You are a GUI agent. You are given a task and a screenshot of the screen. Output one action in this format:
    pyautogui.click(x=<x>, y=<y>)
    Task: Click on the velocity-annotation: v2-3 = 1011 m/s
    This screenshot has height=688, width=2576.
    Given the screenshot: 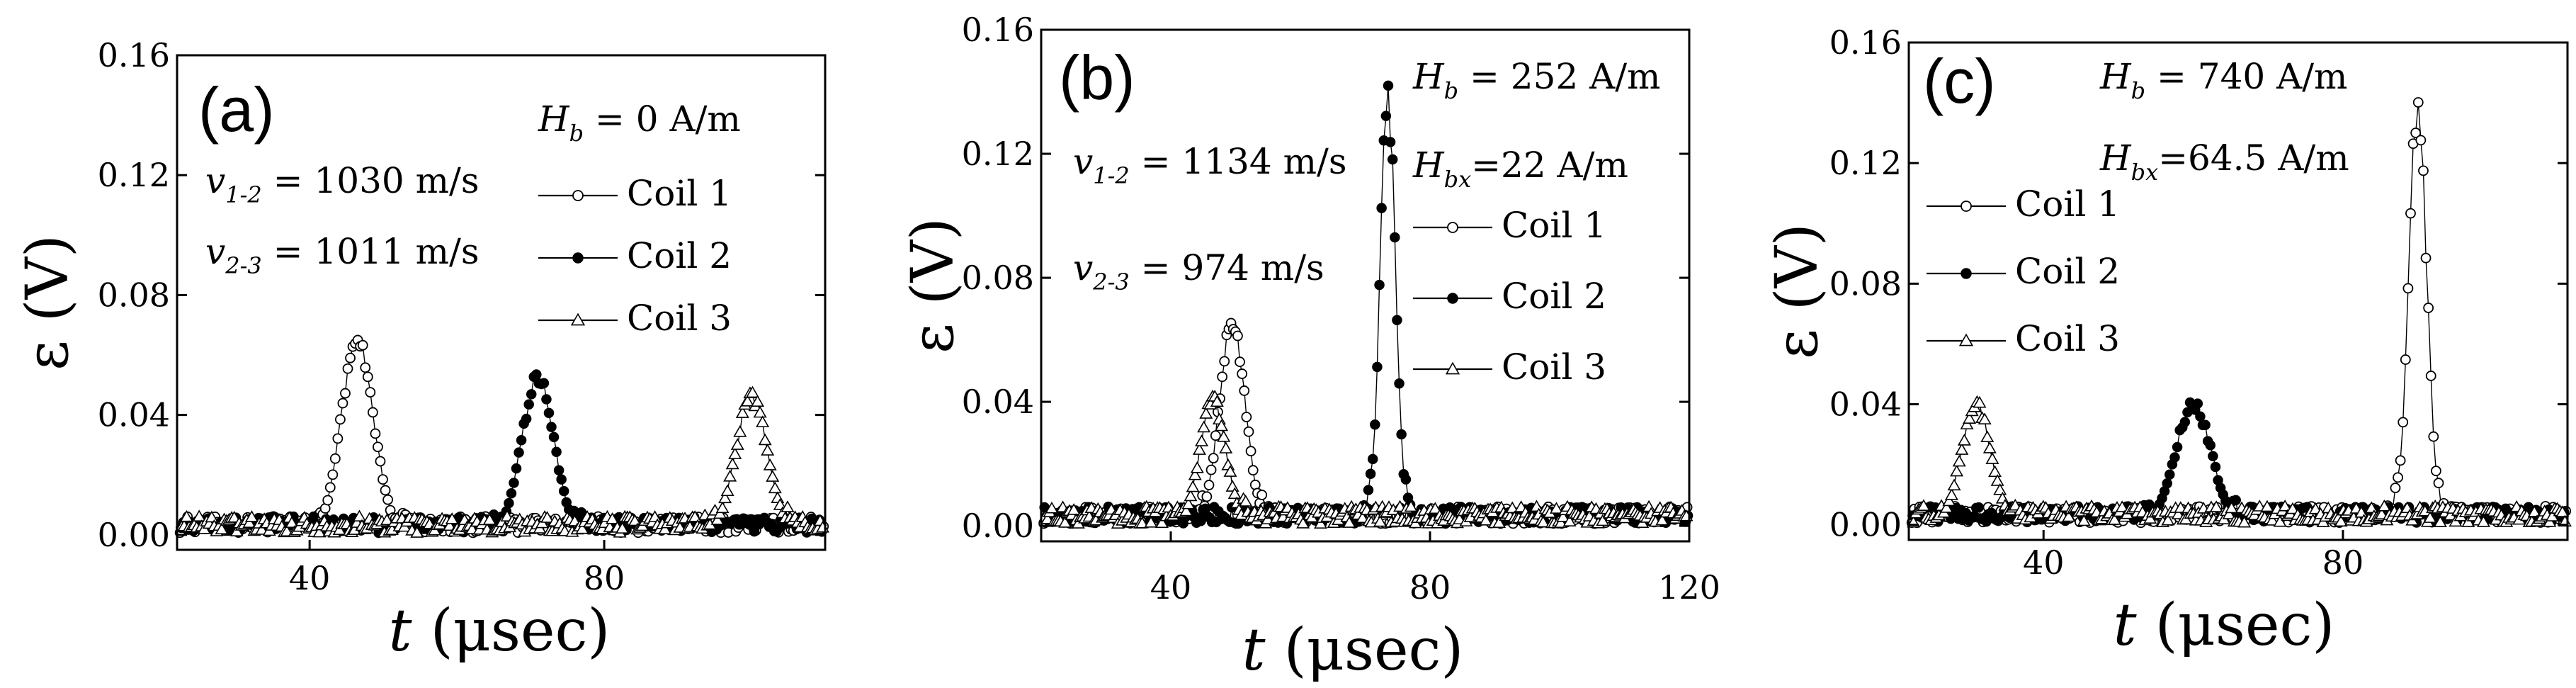 What is the action you would take?
    pyautogui.click(x=342, y=255)
    